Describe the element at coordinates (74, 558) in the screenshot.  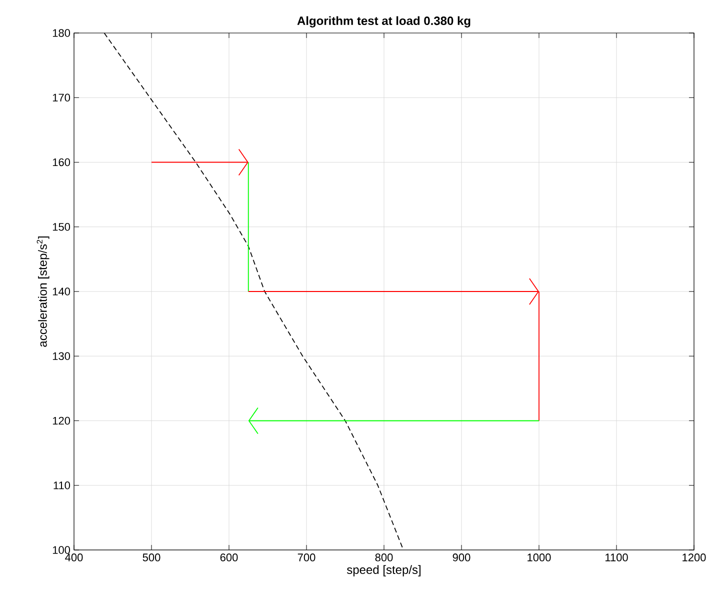
I see `x-tick-label: 400` at that location.